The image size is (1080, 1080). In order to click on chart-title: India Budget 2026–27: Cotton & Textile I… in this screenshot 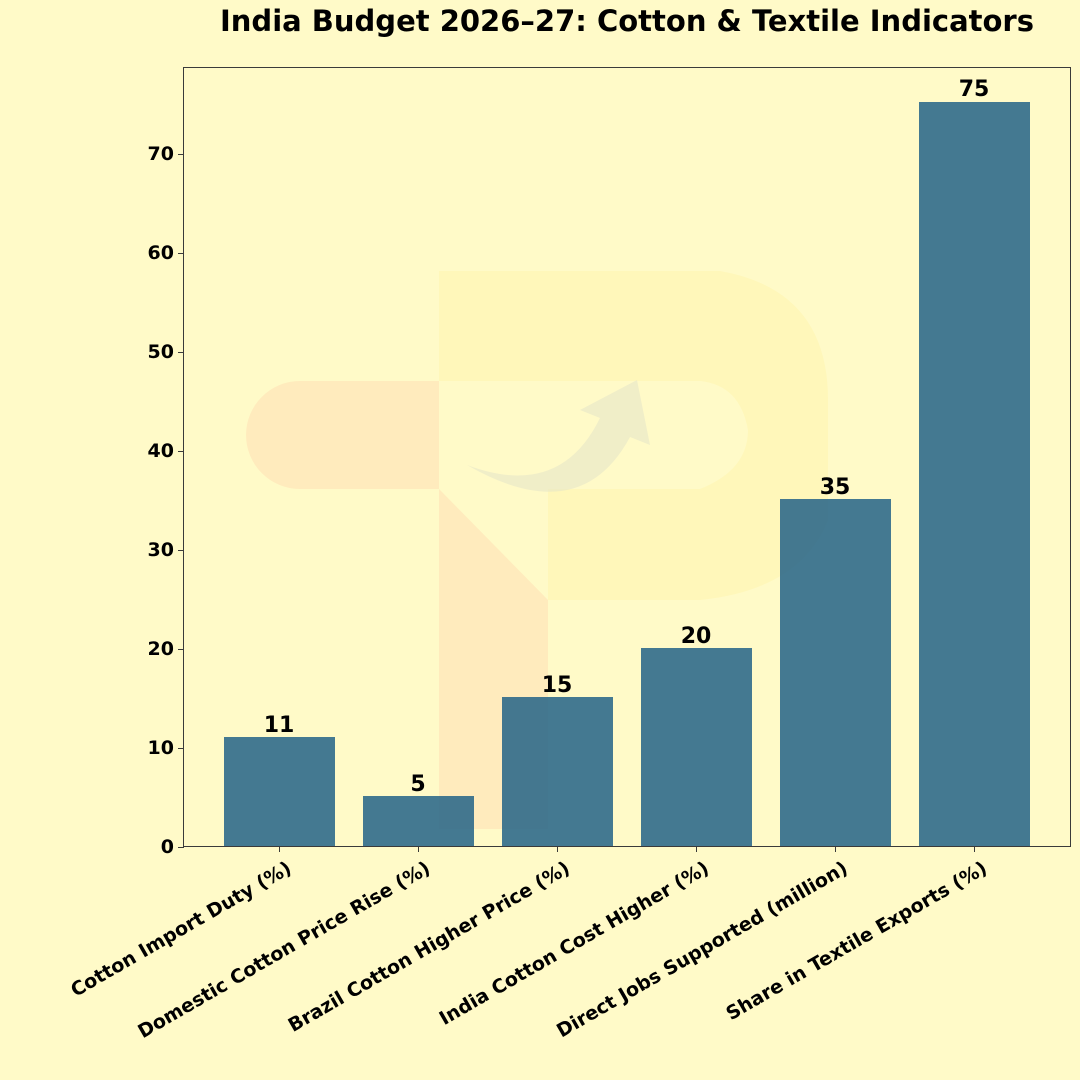, I will do `click(627, 21)`.